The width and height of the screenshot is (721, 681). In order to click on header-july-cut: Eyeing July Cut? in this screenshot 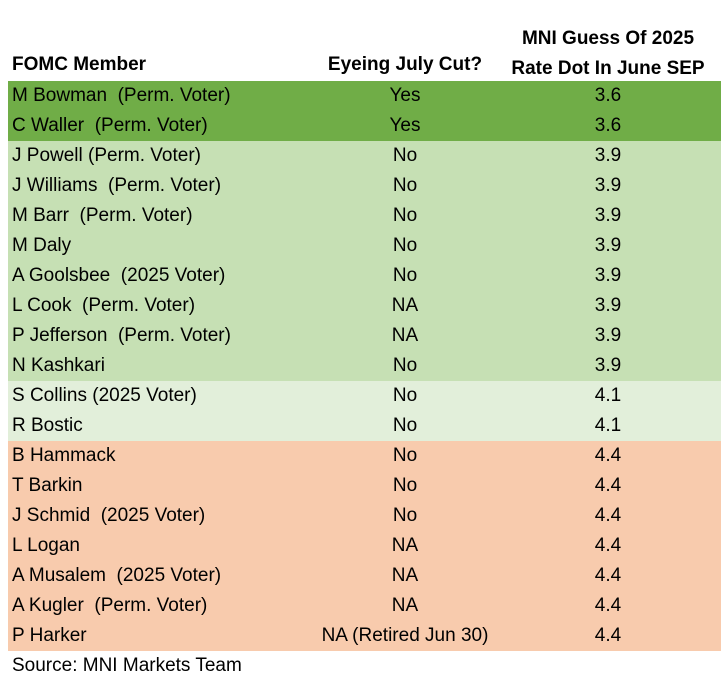, I will do `click(405, 64)`.